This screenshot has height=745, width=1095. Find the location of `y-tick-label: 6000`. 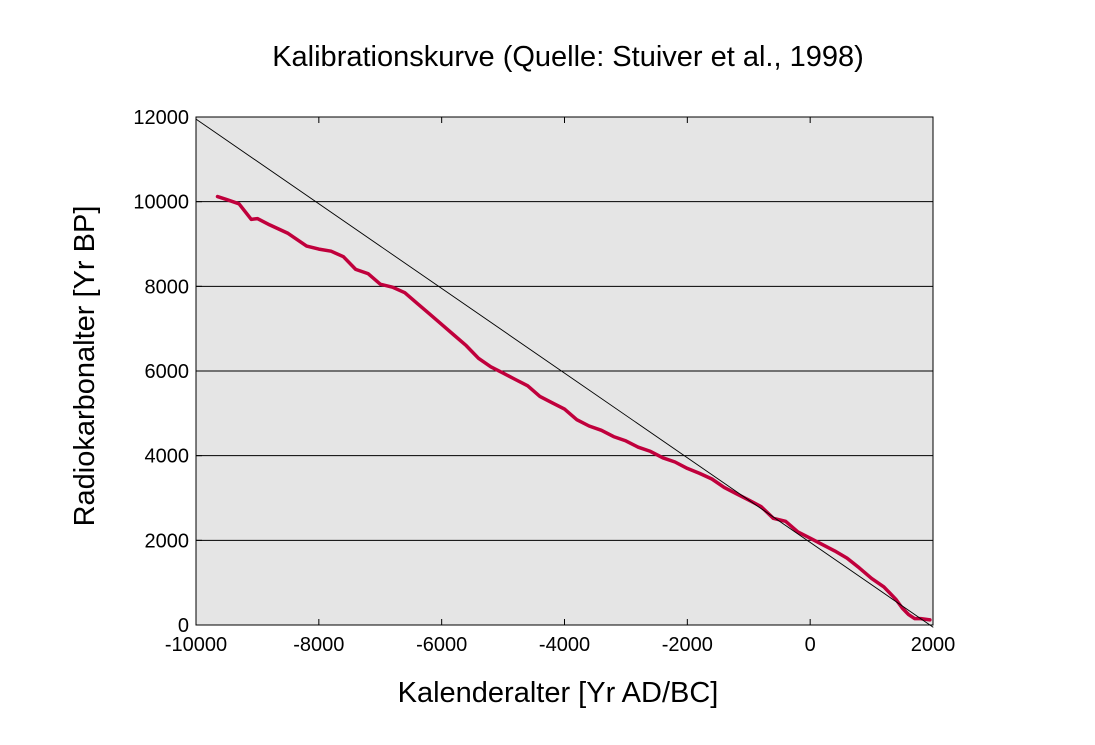

y-tick-label: 6000 is located at coordinates (167, 372).